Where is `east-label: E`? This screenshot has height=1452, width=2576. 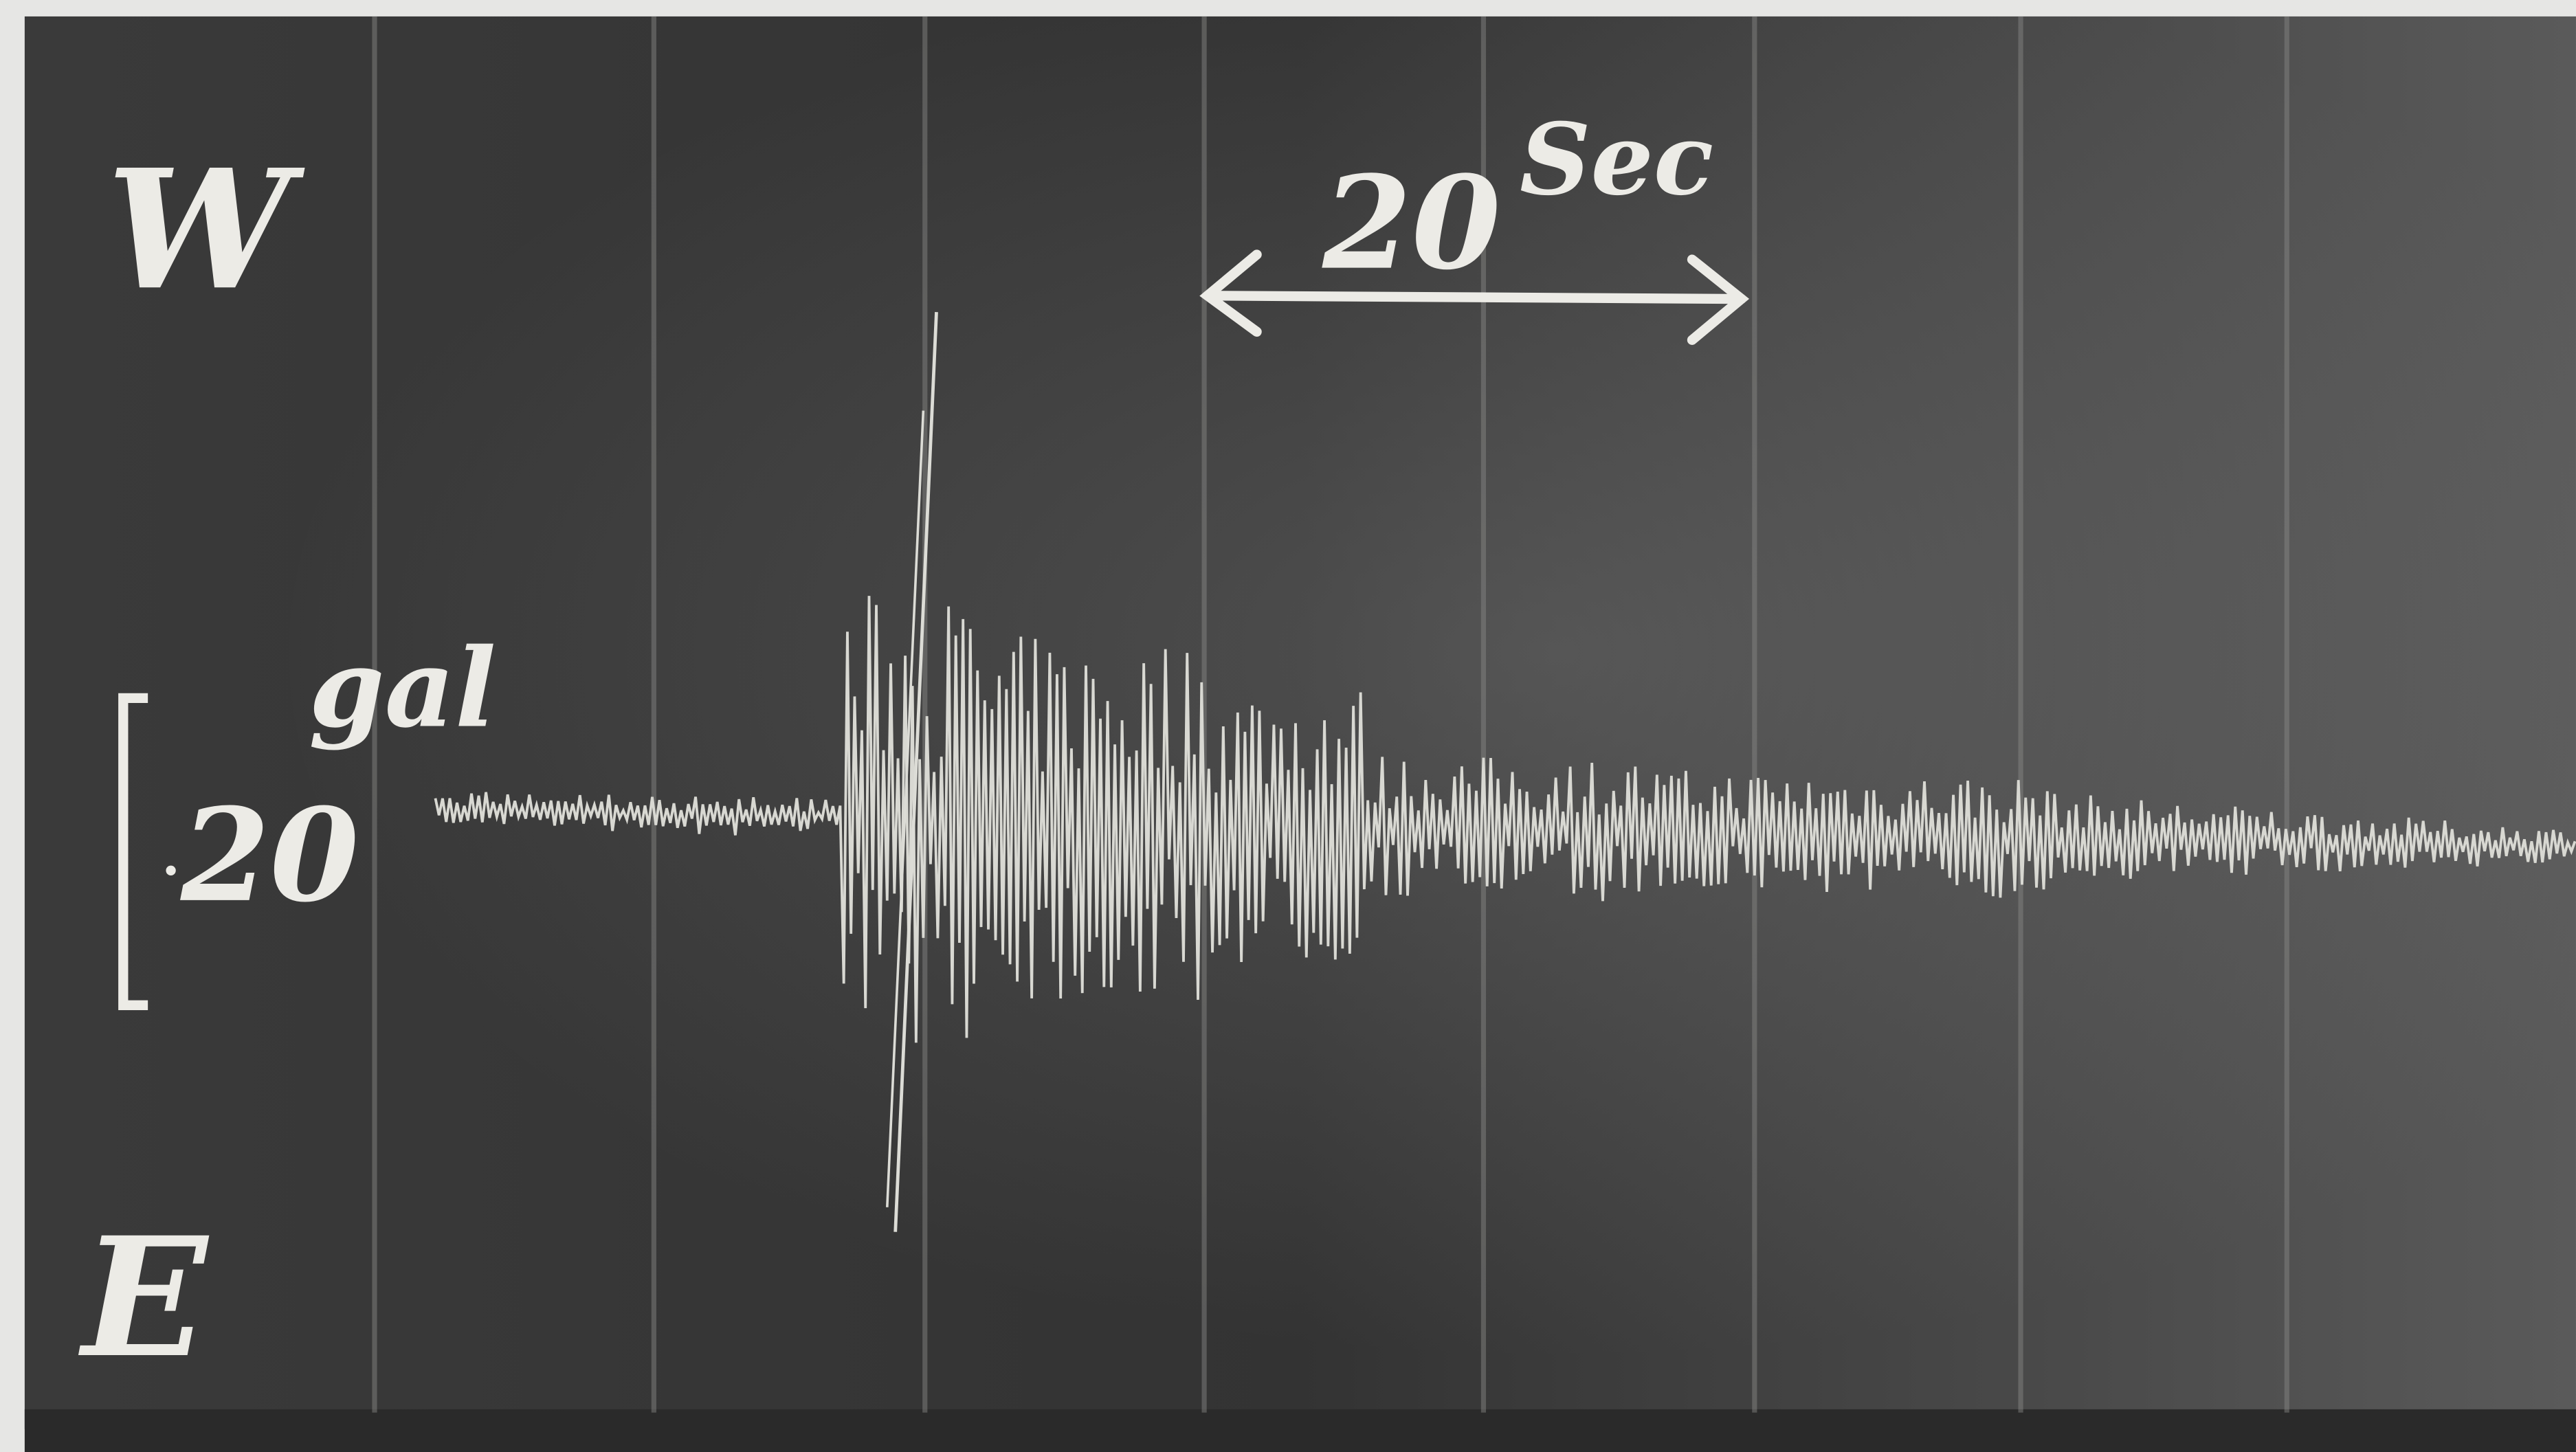 east-label: E is located at coordinates (144, 1298).